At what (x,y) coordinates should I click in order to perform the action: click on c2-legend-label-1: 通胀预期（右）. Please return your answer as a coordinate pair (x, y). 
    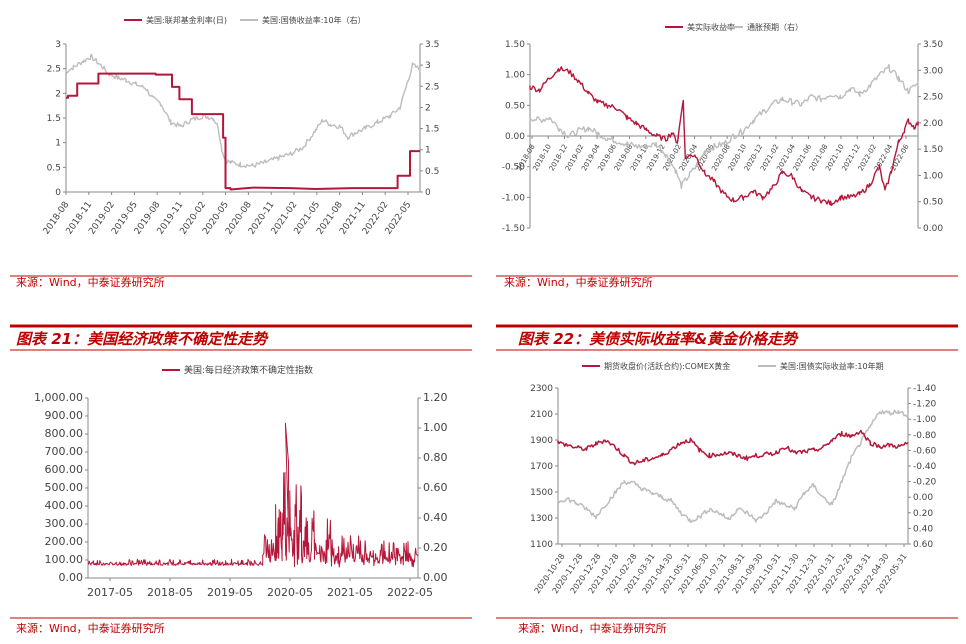
    Looking at the image, I should click on (775, 27).